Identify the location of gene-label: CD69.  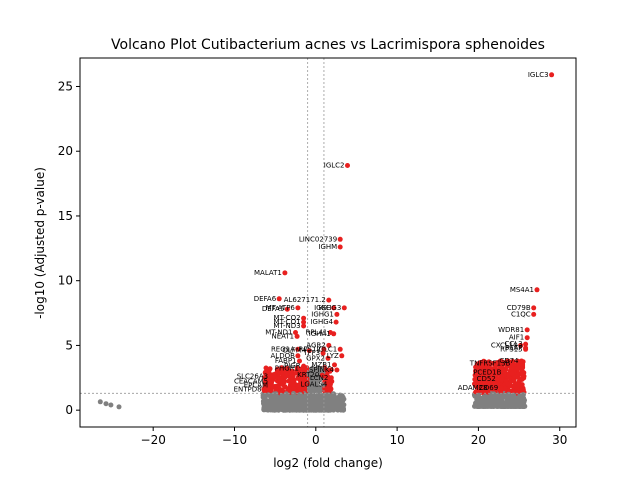
(488, 388).